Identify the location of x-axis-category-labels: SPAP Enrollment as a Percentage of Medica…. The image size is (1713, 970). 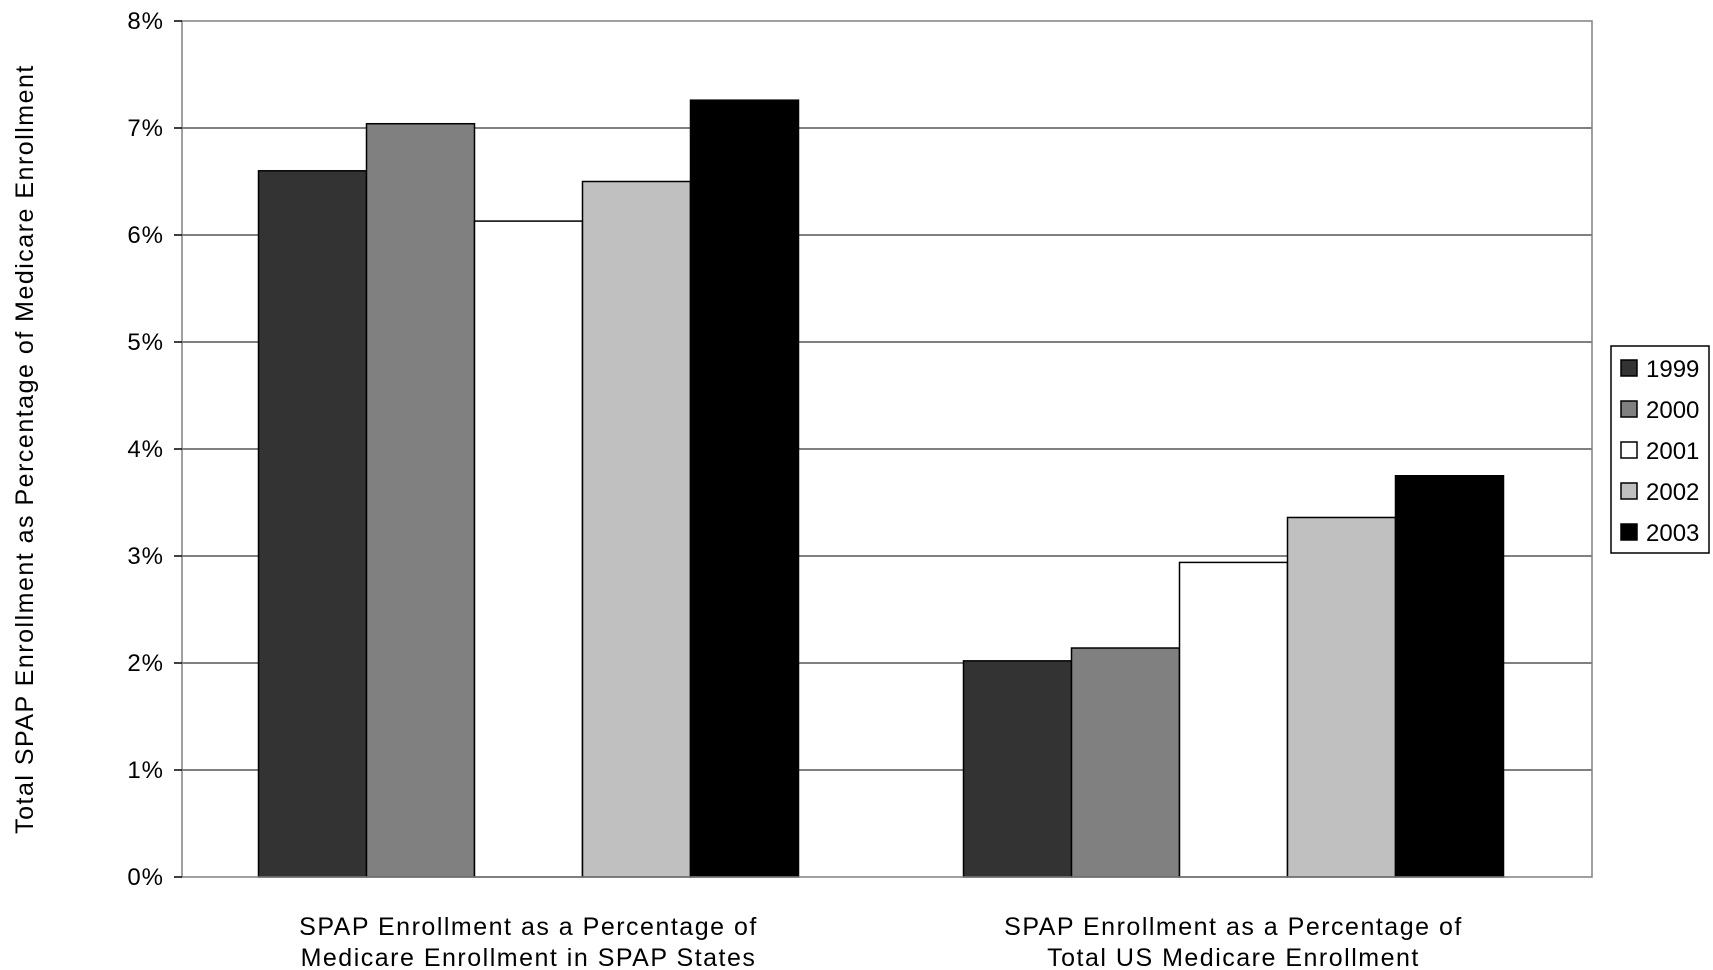
(881, 941).